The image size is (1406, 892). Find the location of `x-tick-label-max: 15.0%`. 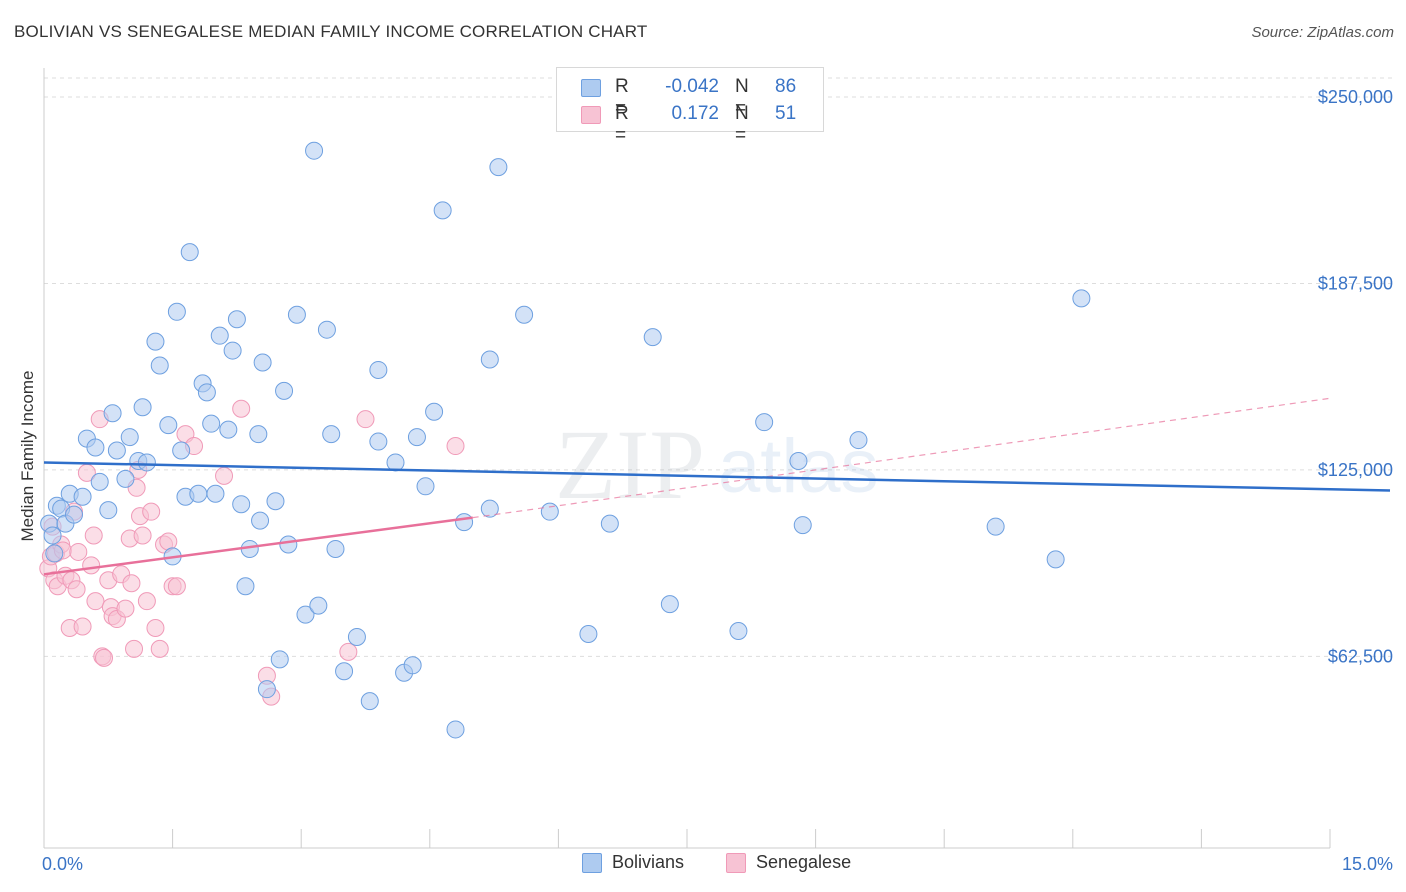

x-tick-label-max: 15.0% is located at coordinates (1367, 864).